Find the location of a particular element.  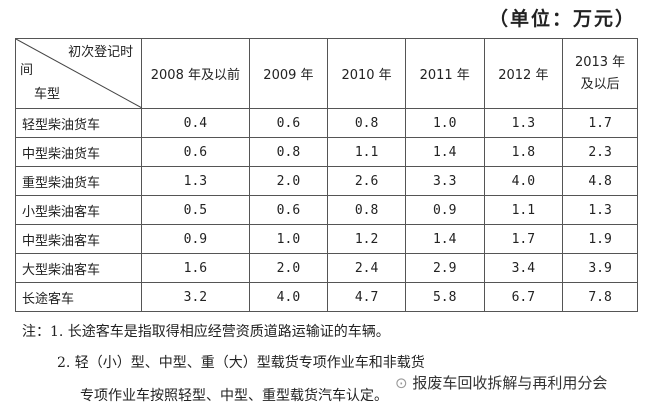

corner-bottom-label: 车型 is located at coordinates (47, 94).